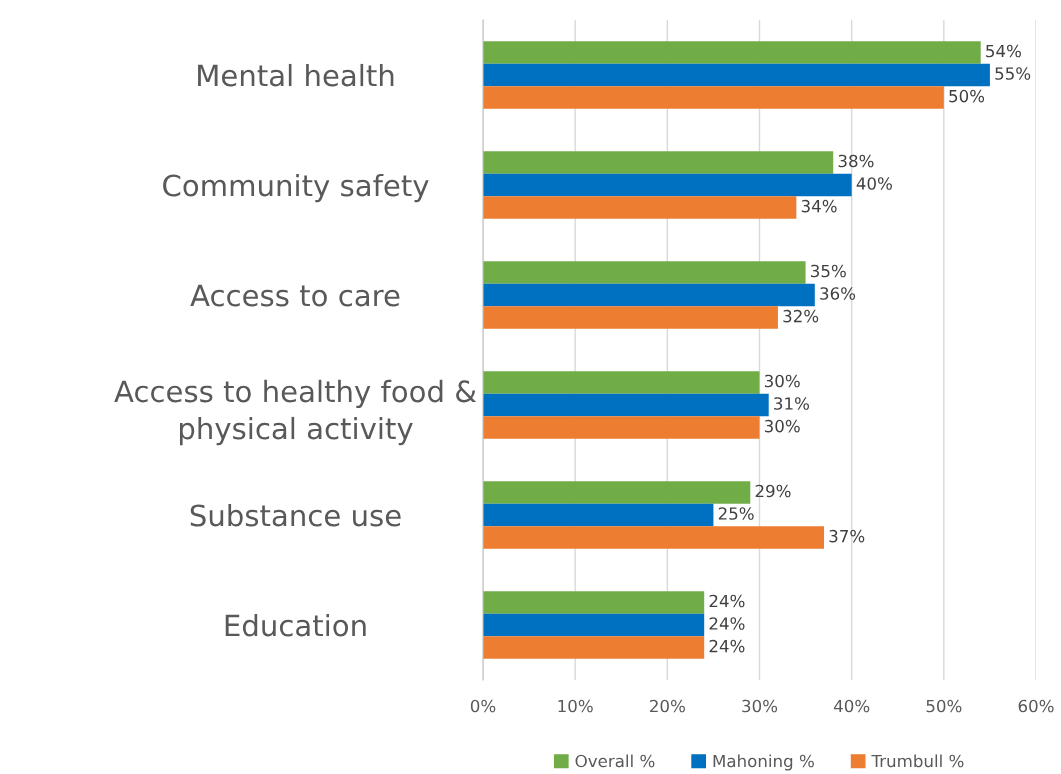  What do you see at coordinates (917, 761) in the screenshot?
I see `legend-label: Trumbull %` at bounding box center [917, 761].